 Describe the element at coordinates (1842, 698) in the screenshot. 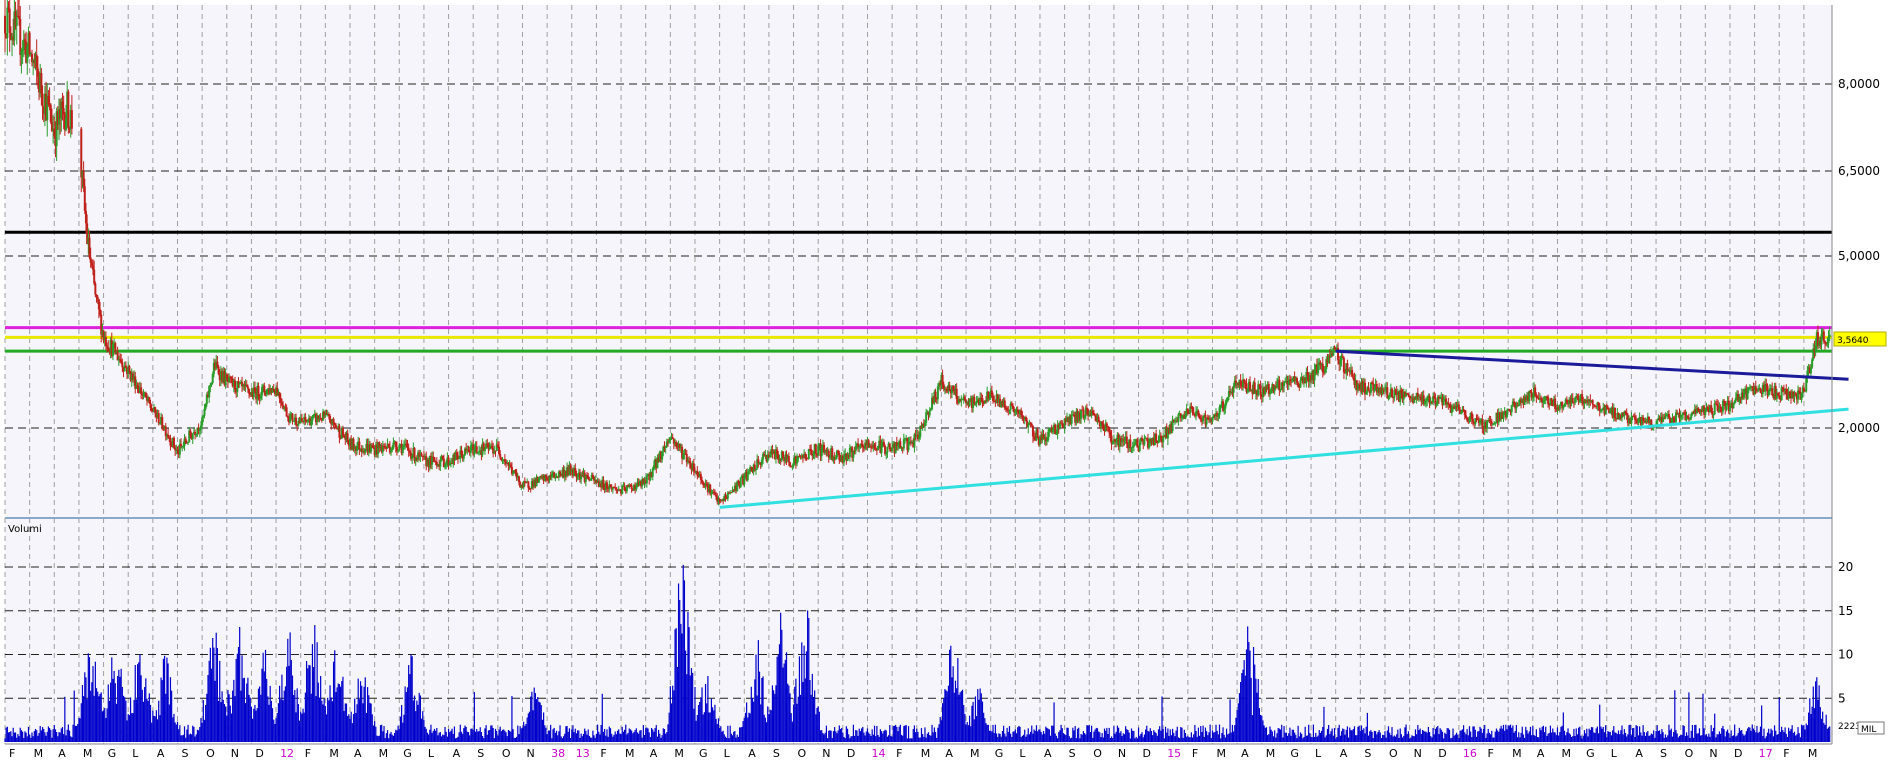

I see `volume-tick-label: 5` at that location.